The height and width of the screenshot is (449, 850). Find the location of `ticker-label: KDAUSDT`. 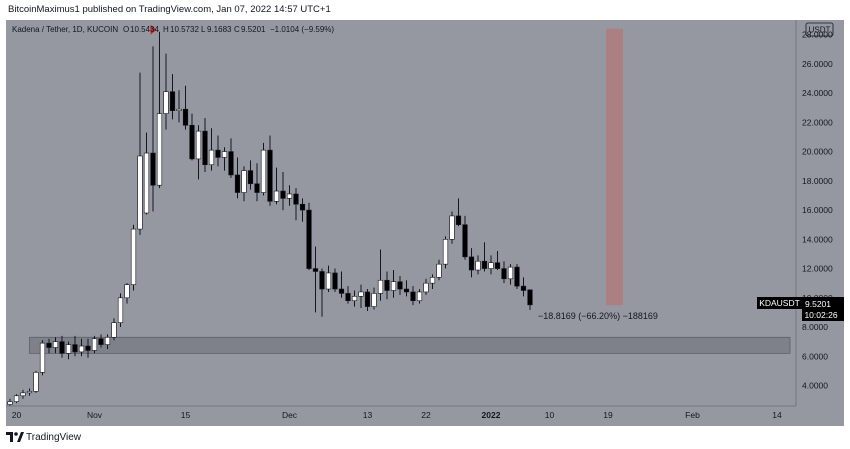

ticker-label: KDAUSDT is located at coordinates (779, 303).